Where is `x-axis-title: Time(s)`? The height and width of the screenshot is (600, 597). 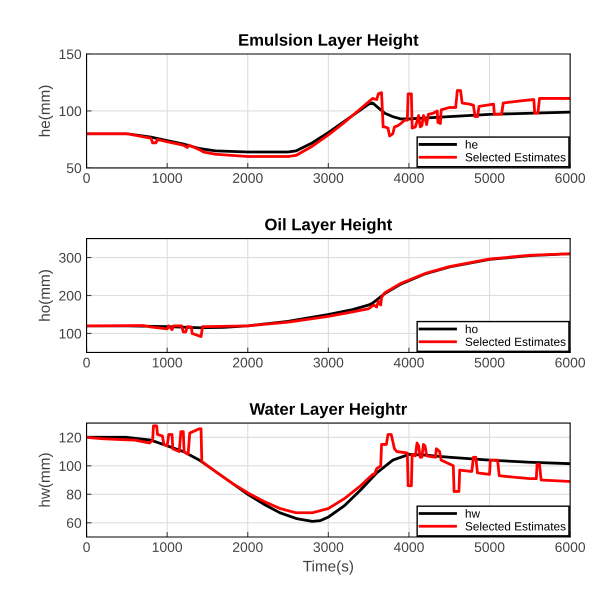
x-axis-title: Time(s) is located at coordinates (328, 567).